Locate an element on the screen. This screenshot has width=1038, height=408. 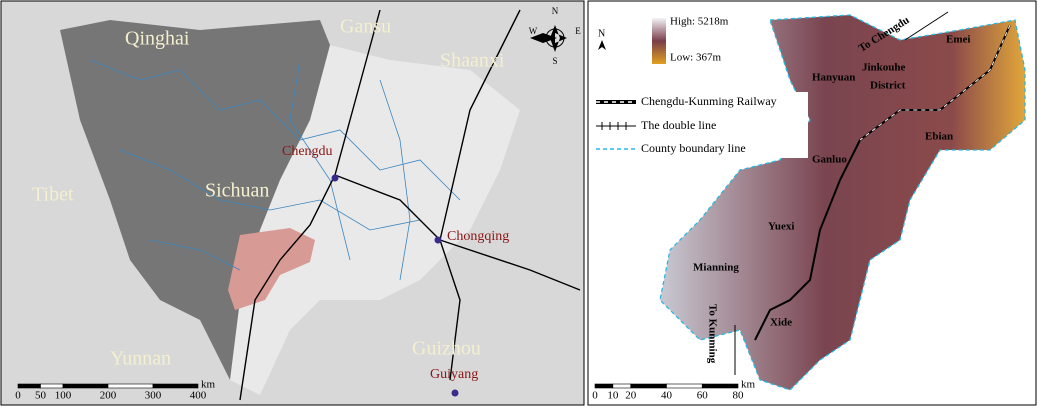
place-label: Ganluo is located at coordinates (829, 160).